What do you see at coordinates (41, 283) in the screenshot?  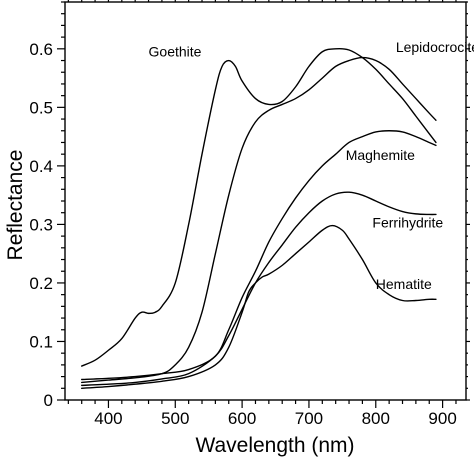 I see `y-tick-label: 0.2` at bounding box center [41, 283].